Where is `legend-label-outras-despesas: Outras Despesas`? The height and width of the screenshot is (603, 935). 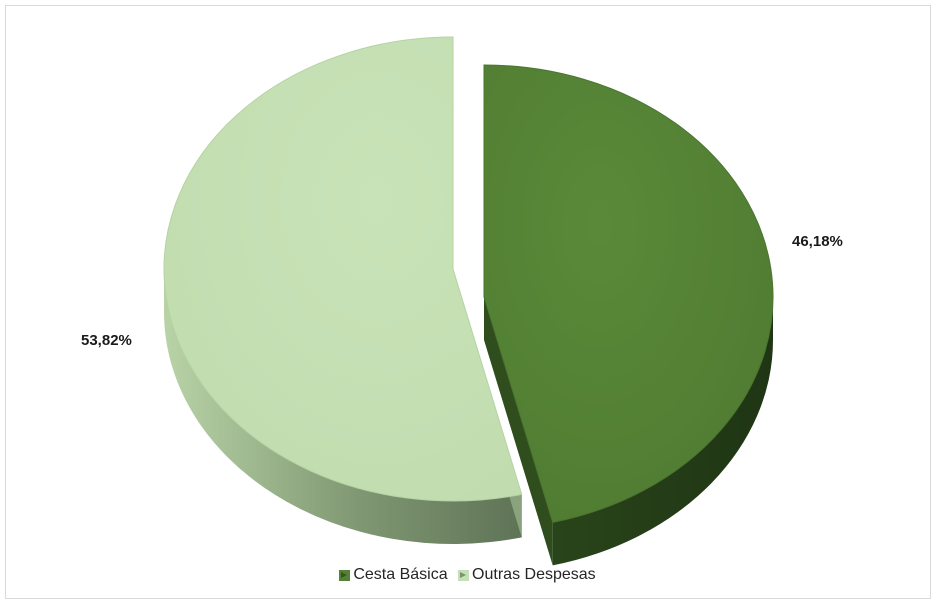
legend-label-outras-despesas: Outras Despesas is located at coordinates (534, 574).